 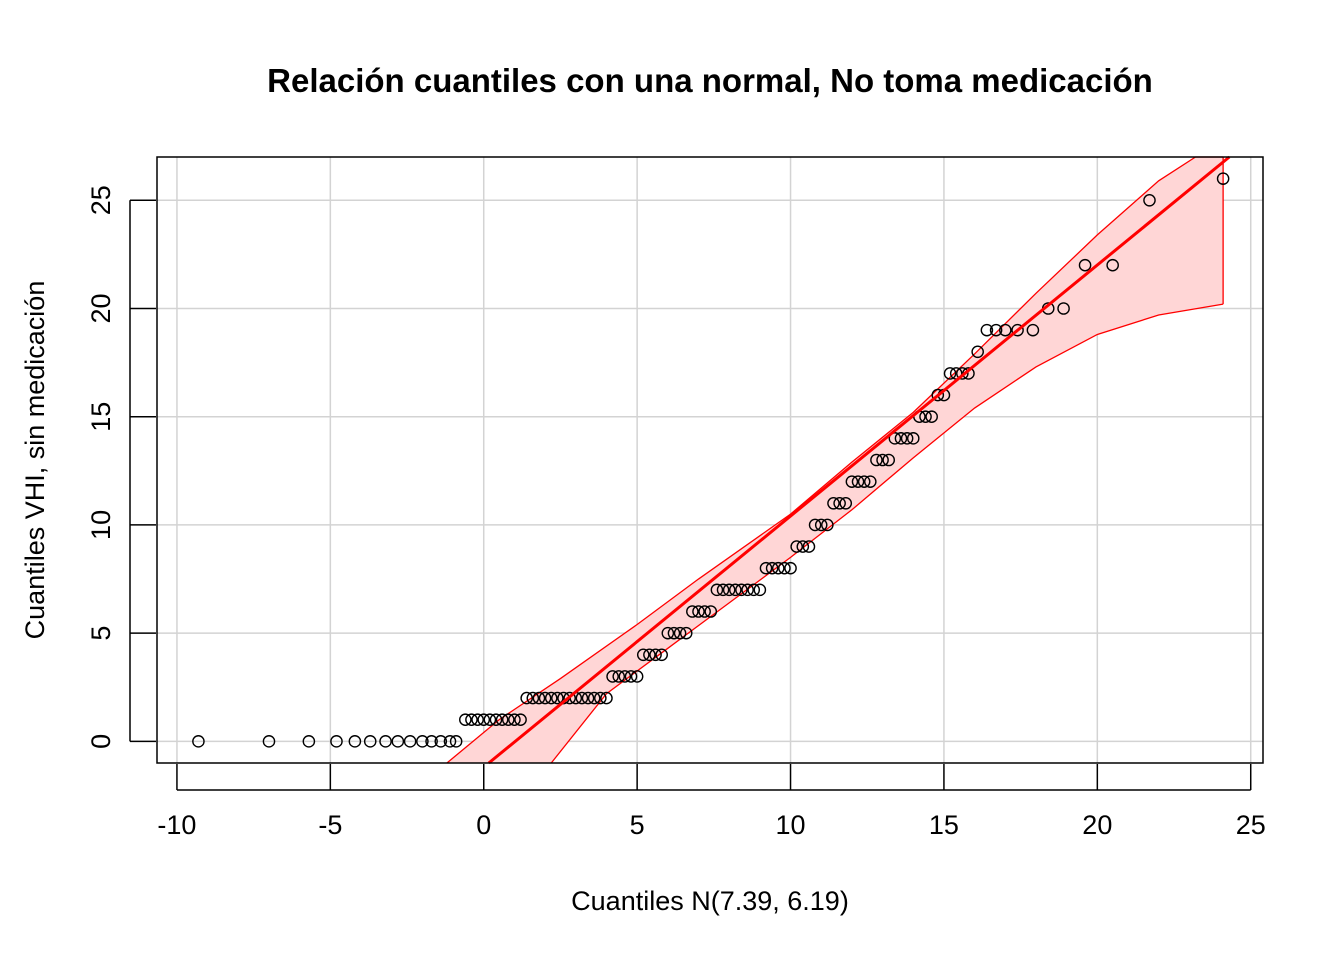 What do you see at coordinates (101, 741) in the screenshot?
I see `y-tick-label: 0` at bounding box center [101, 741].